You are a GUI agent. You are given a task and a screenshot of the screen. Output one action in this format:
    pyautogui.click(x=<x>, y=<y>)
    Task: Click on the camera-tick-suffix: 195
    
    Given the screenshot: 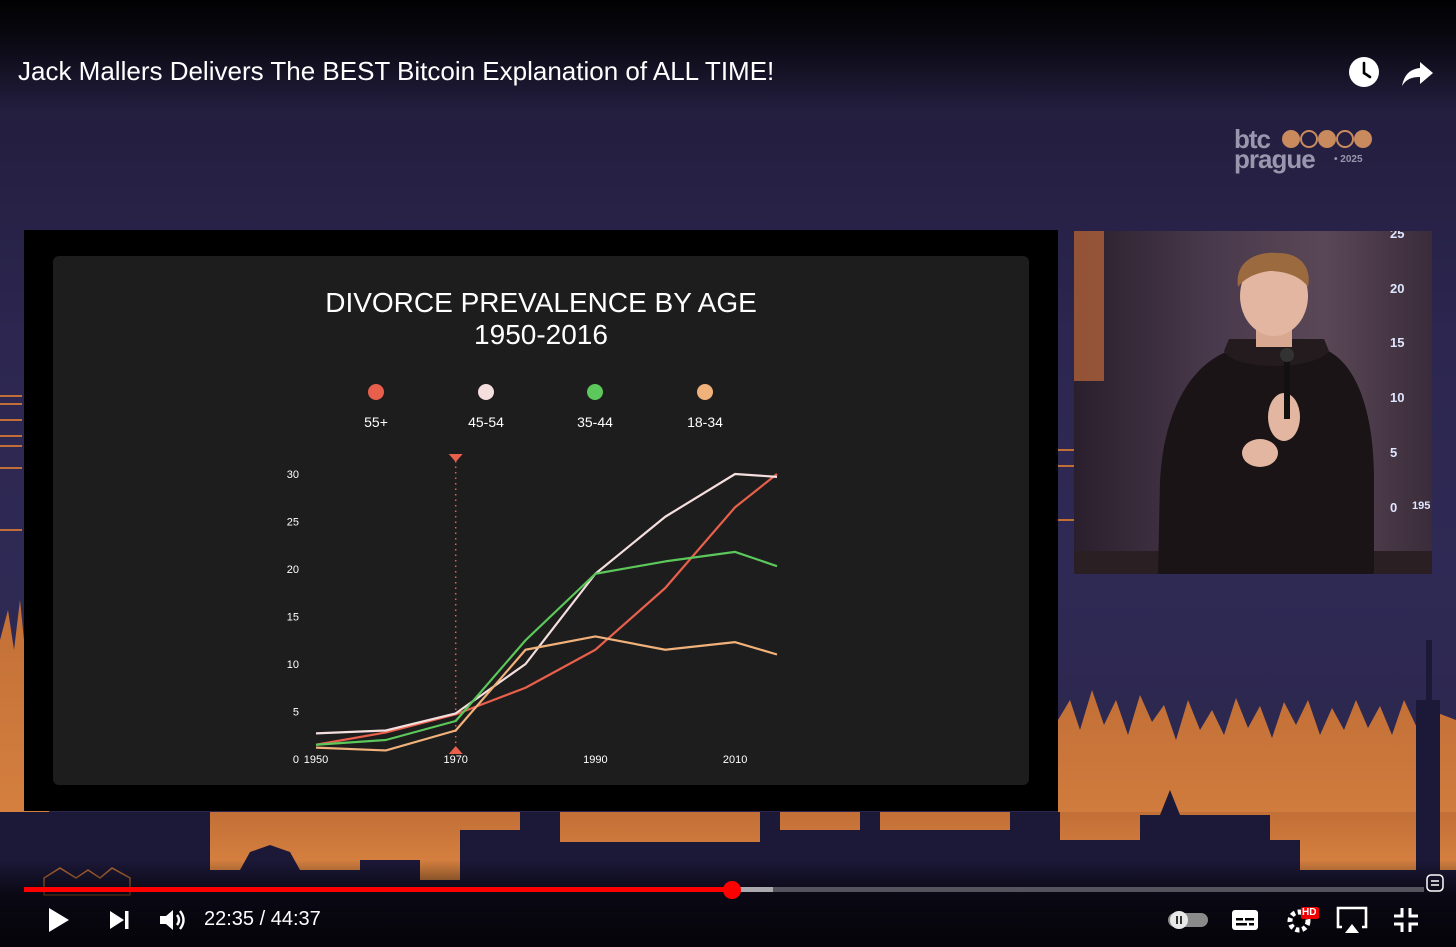 What is the action you would take?
    pyautogui.click(x=1421, y=506)
    